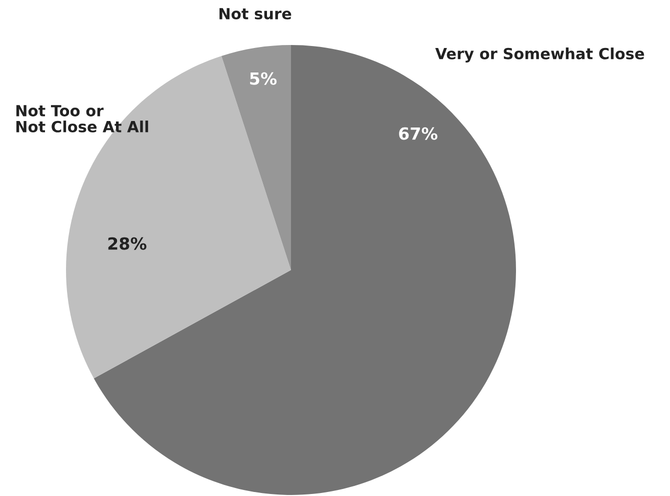 Image resolution: width=670 pixels, height=496 pixels. What do you see at coordinates (256, 157) in the screenshot?
I see `pie-slice` at bounding box center [256, 157].